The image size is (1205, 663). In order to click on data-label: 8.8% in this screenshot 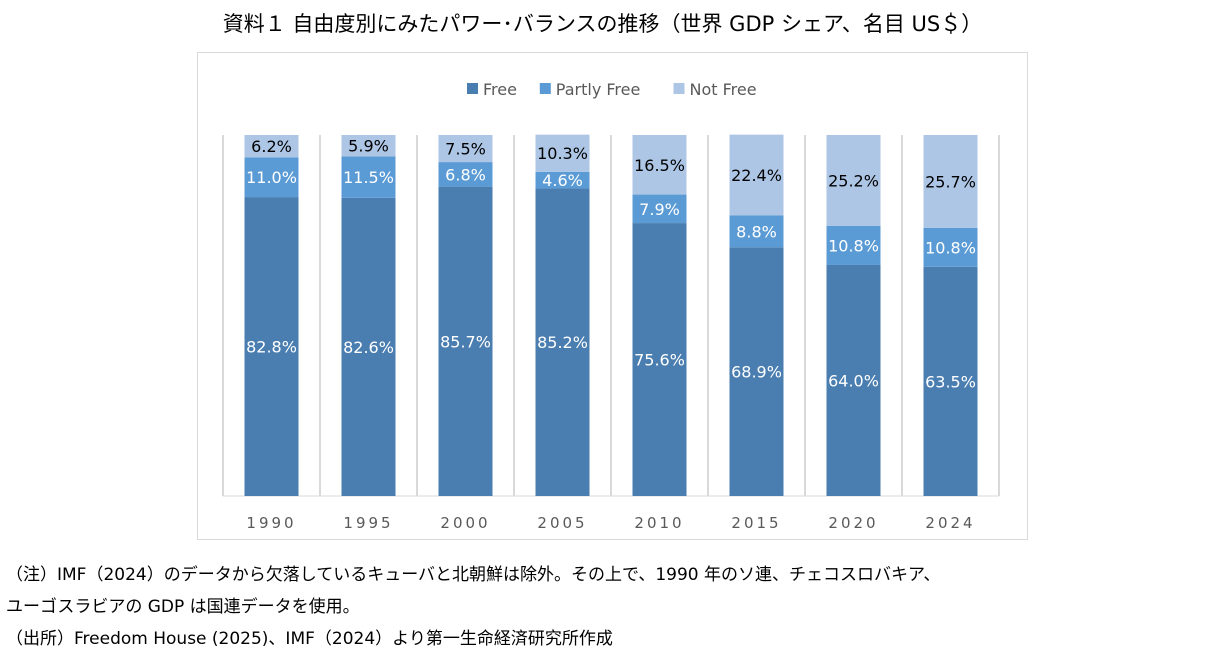, I will do `click(756, 231)`.